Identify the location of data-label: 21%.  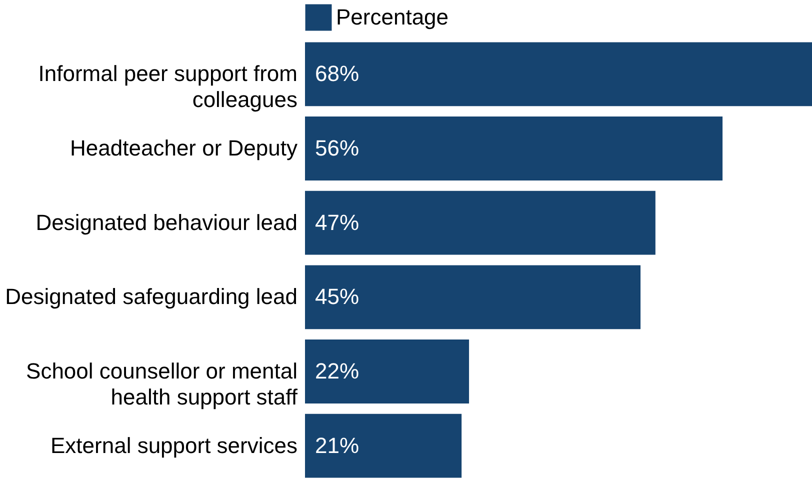
(337, 445).